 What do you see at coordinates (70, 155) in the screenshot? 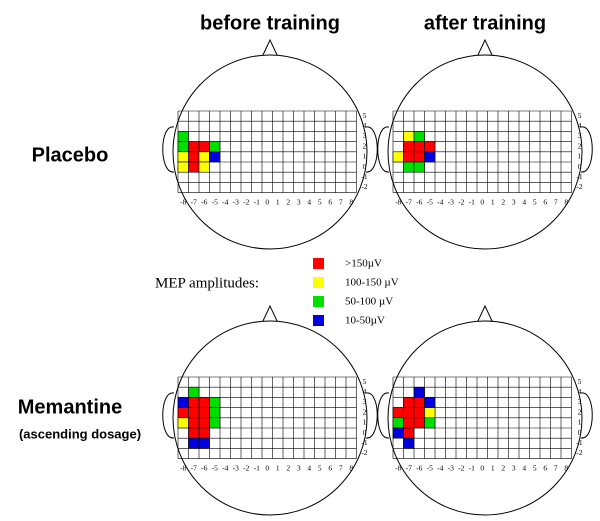
I see `row-label: Placebo` at bounding box center [70, 155].